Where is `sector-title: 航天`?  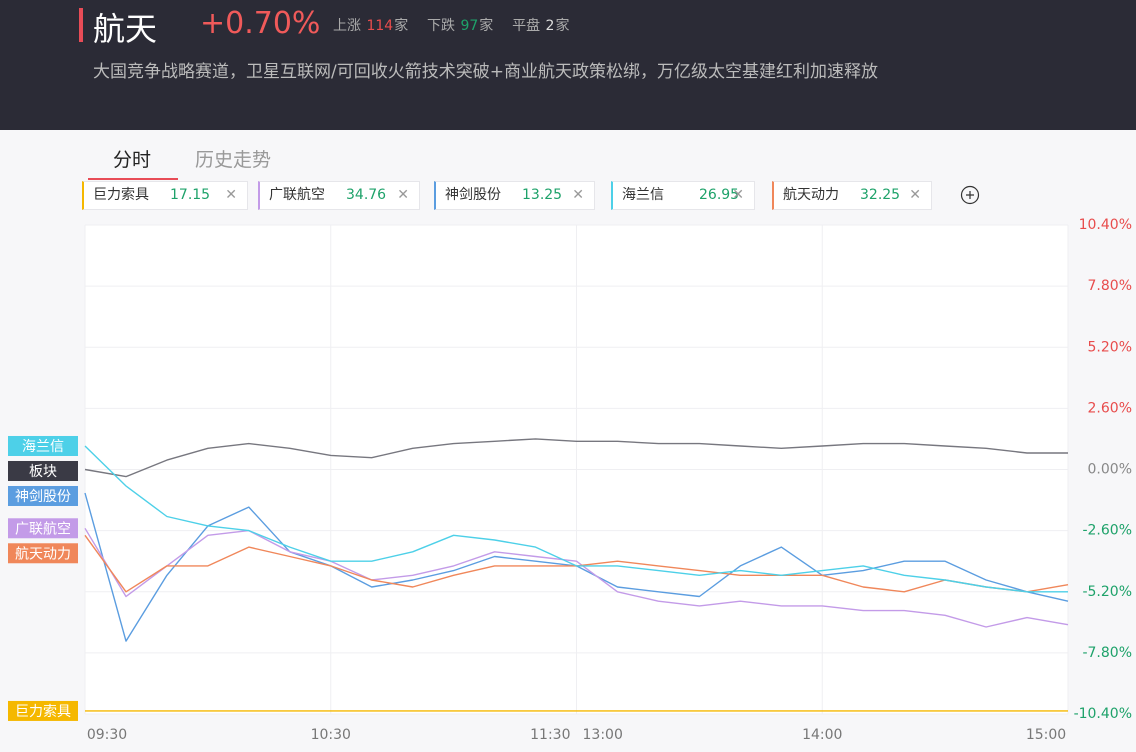
sector-title: 航天 is located at coordinates (125, 29).